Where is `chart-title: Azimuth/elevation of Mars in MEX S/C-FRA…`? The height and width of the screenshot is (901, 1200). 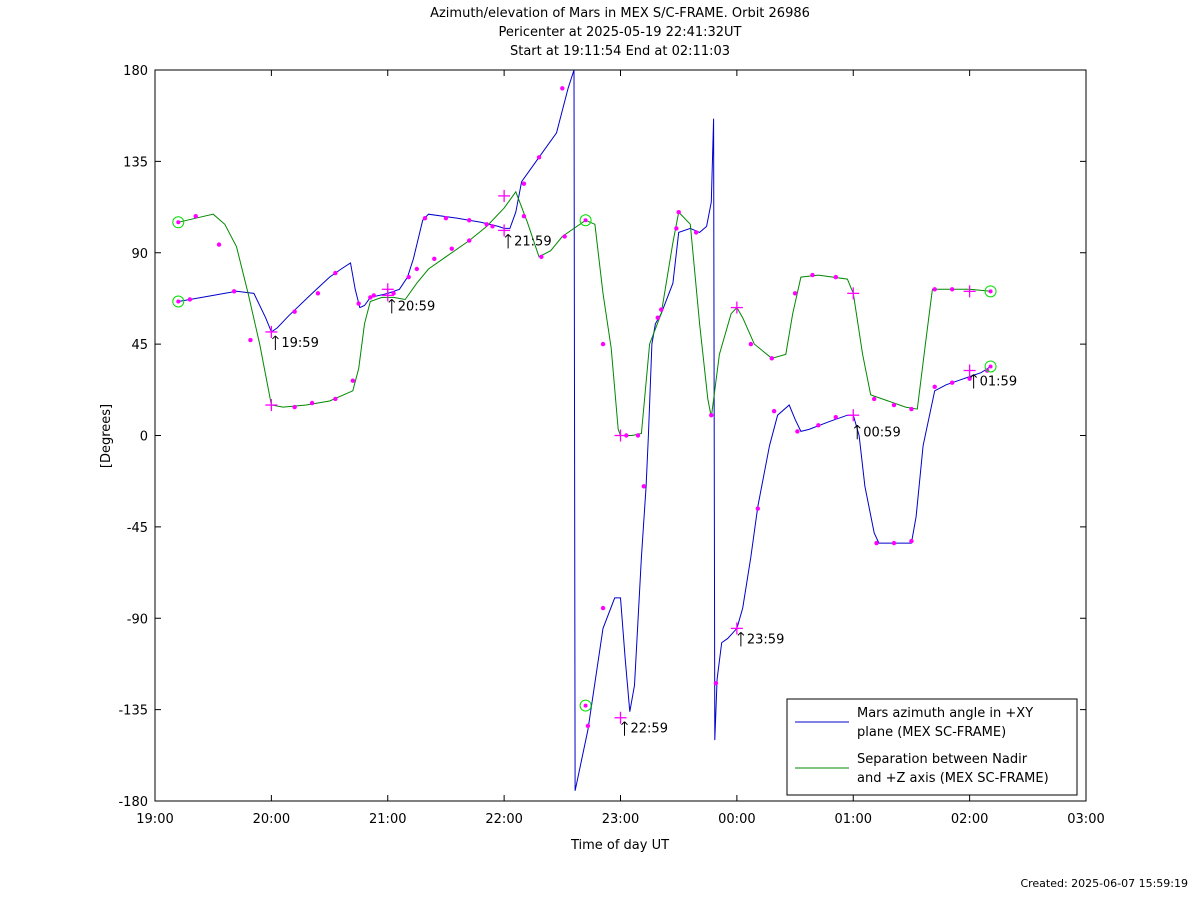
chart-title: Azimuth/elevation of Mars in MEX S/C-FRA… is located at coordinates (620, 32).